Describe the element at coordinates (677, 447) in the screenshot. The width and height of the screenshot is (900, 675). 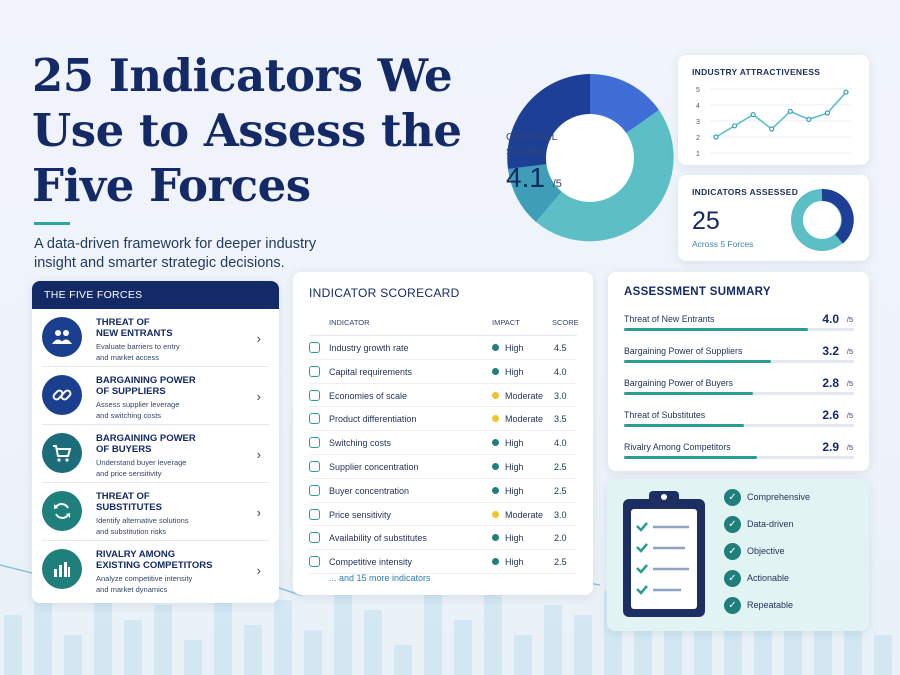
I see `force-name: Rivalry Among Competitors` at that location.